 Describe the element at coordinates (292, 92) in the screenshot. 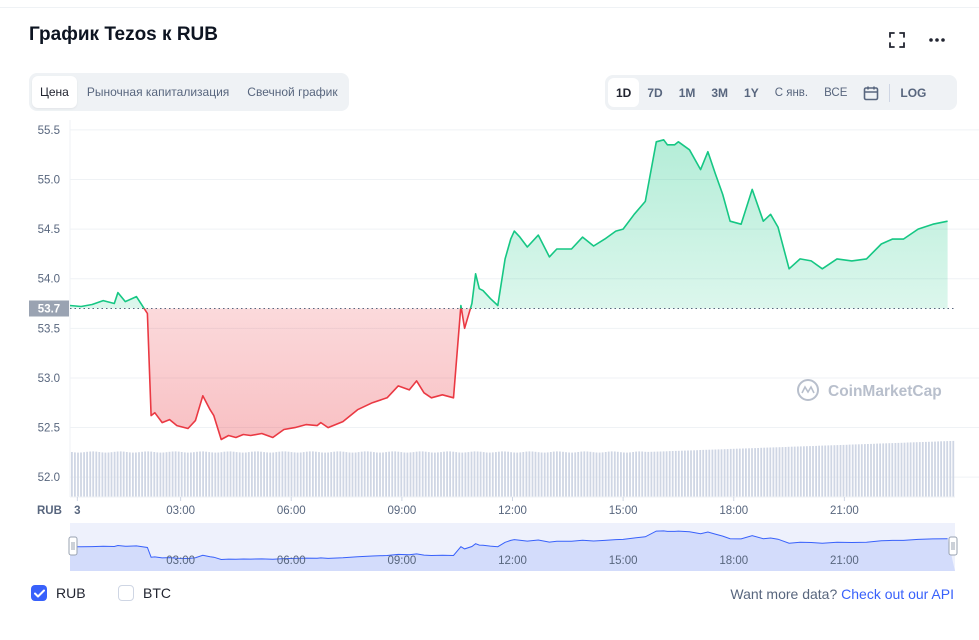

I see `tab-candlestick: Свечной график` at that location.